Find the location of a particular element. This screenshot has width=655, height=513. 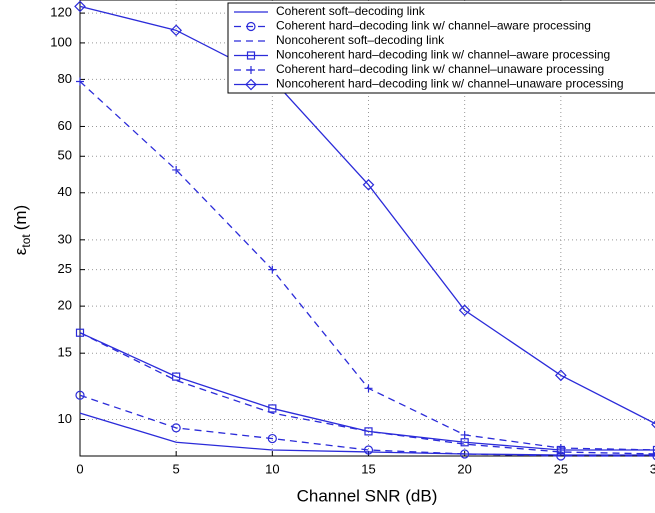

y-tick-label: 80 is located at coordinates (65, 78).